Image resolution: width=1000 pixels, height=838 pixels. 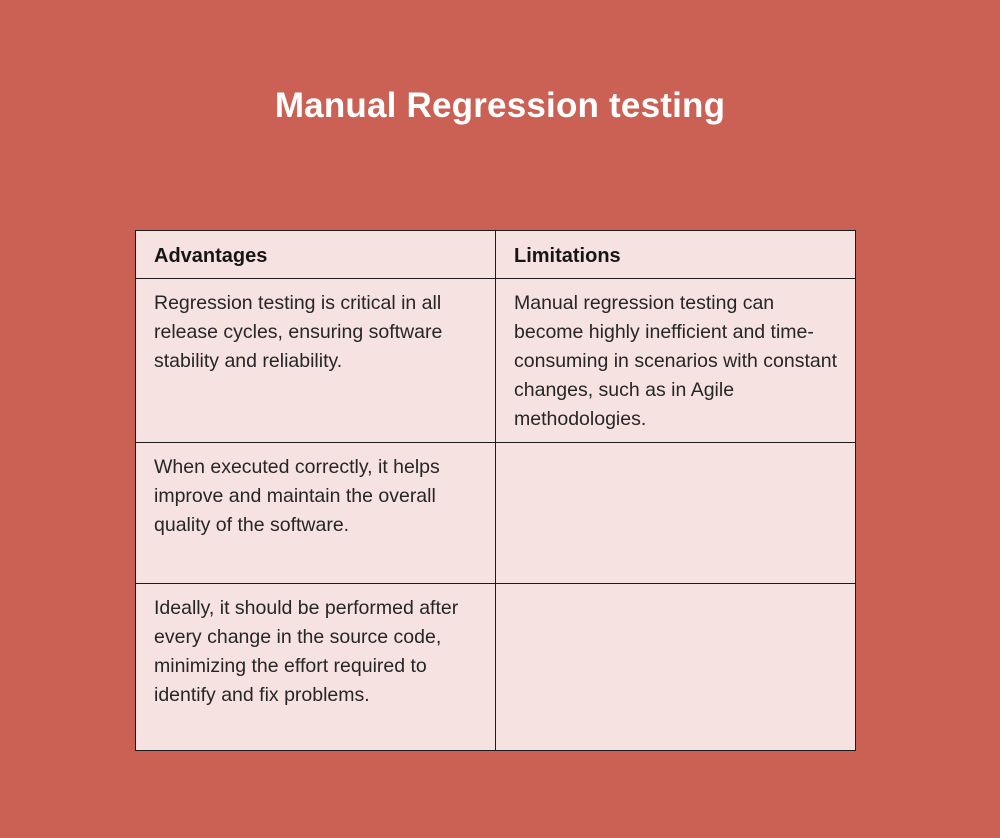 I want to click on column-header-limitations: Limitations, so click(x=675, y=254).